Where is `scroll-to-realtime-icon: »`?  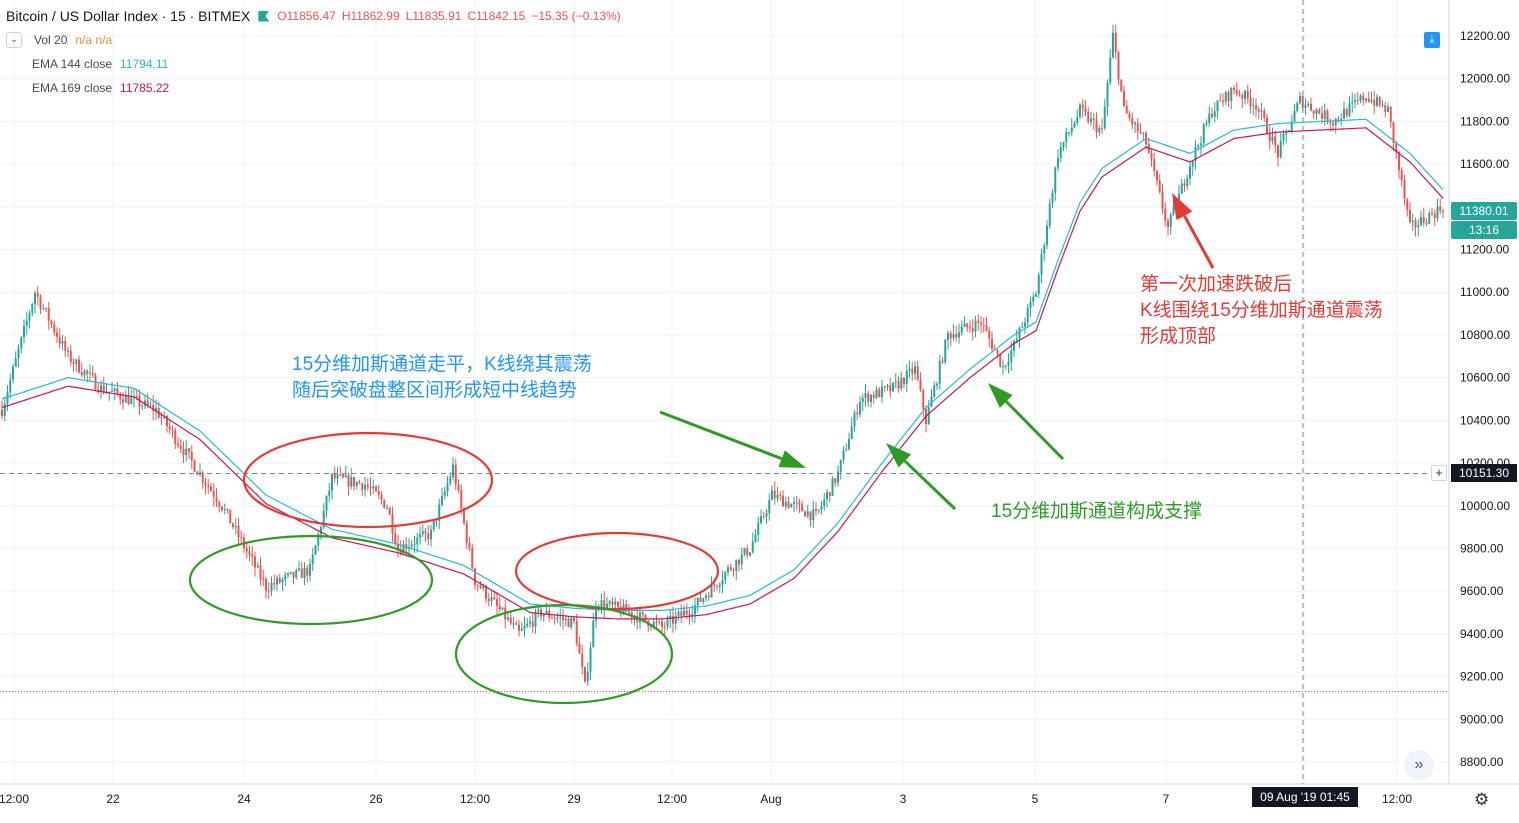 scroll-to-realtime-icon: » is located at coordinates (1419, 765).